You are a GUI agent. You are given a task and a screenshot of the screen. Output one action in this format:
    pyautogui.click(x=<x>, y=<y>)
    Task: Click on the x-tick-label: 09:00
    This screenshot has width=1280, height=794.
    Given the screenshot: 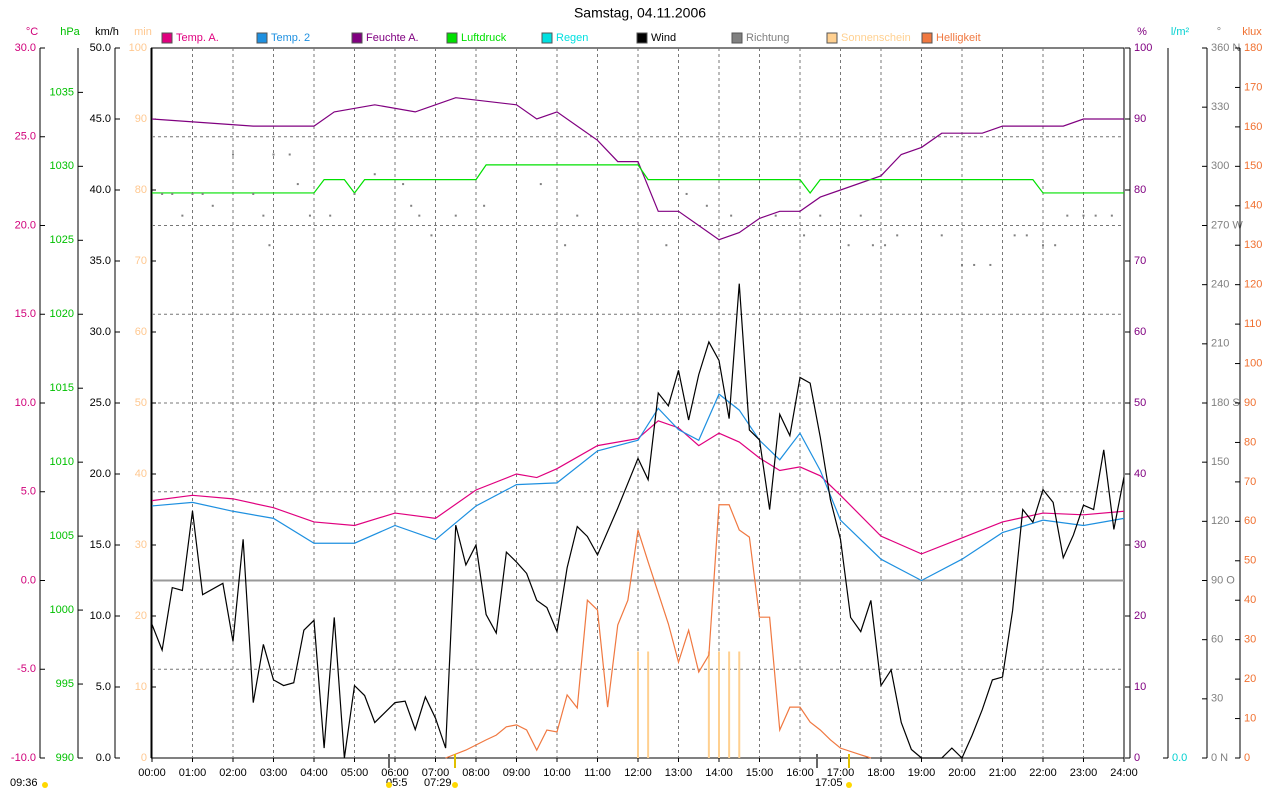 What is the action you would take?
    pyautogui.click(x=517, y=773)
    